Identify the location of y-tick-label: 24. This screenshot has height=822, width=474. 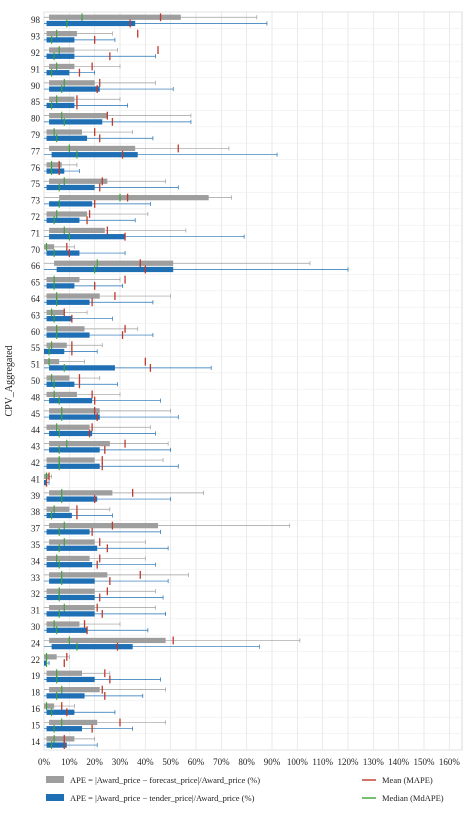
(36, 643).